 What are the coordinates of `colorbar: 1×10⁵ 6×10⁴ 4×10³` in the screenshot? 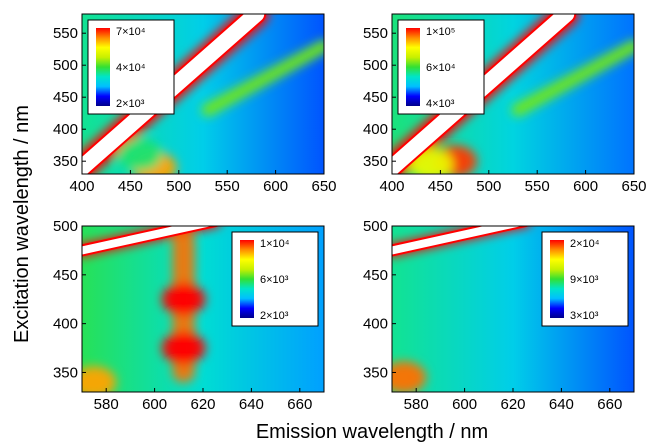 It's located at (441, 67).